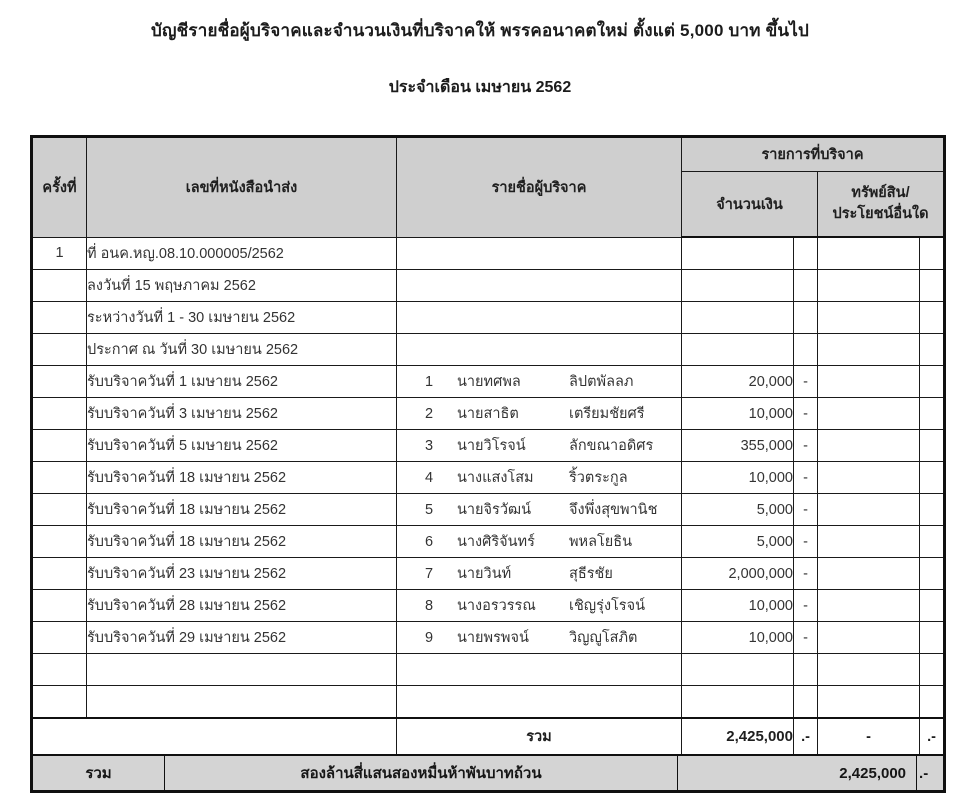 The height and width of the screenshot is (793, 960). I want to click on cell-letter-no, so click(241, 702).